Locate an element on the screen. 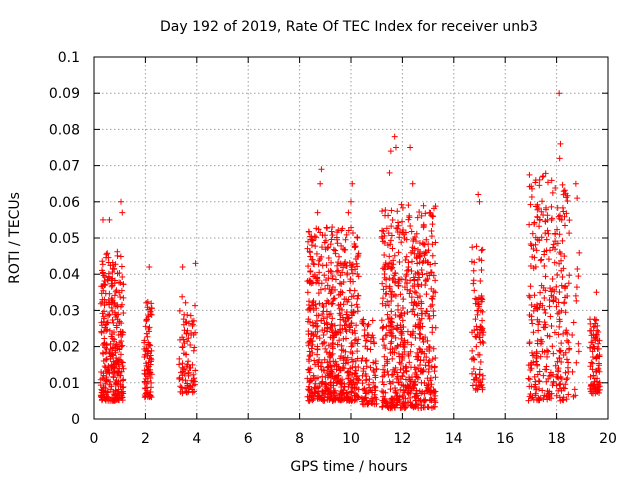 The image size is (640, 480). y-tick-label: 0.05 is located at coordinates (64, 239).